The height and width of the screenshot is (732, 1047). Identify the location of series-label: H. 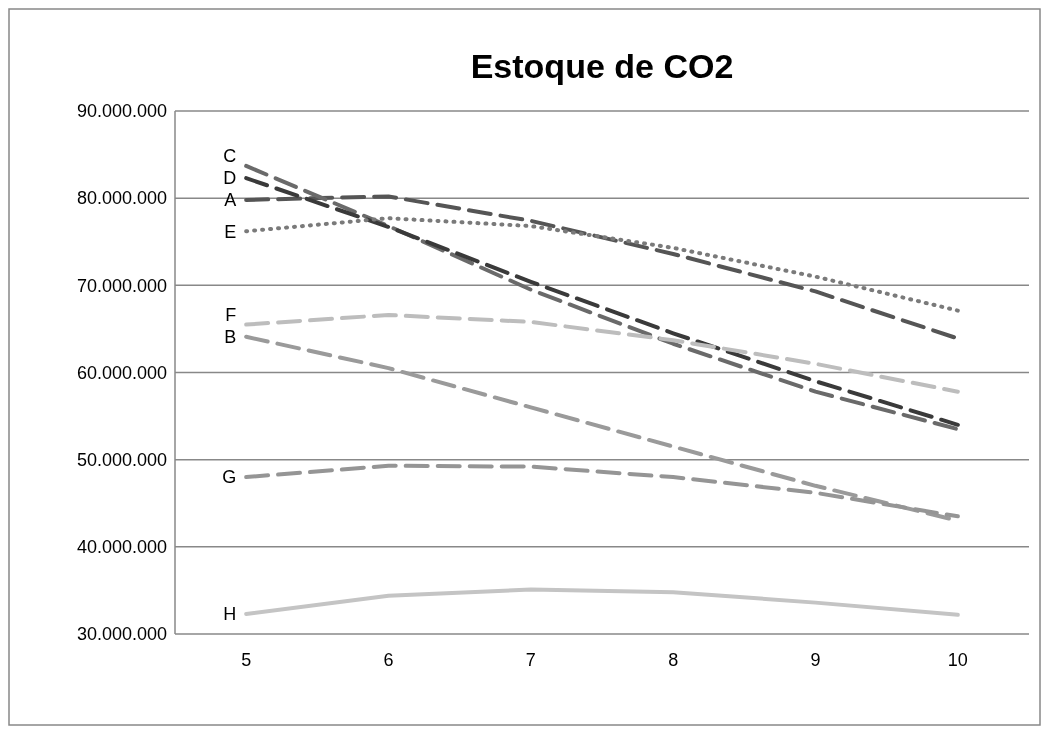
(230, 614).